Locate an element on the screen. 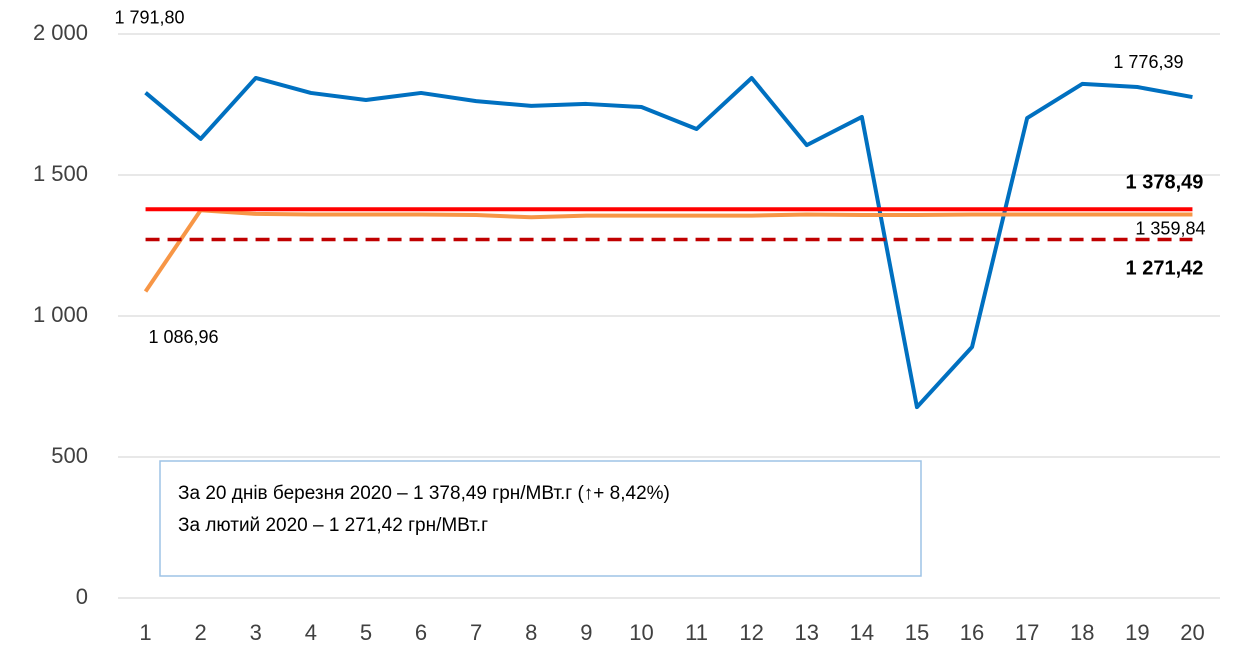 This screenshot has height=652, width=1234. data-label: 1 086,96 is located at coordinates (184, 337).